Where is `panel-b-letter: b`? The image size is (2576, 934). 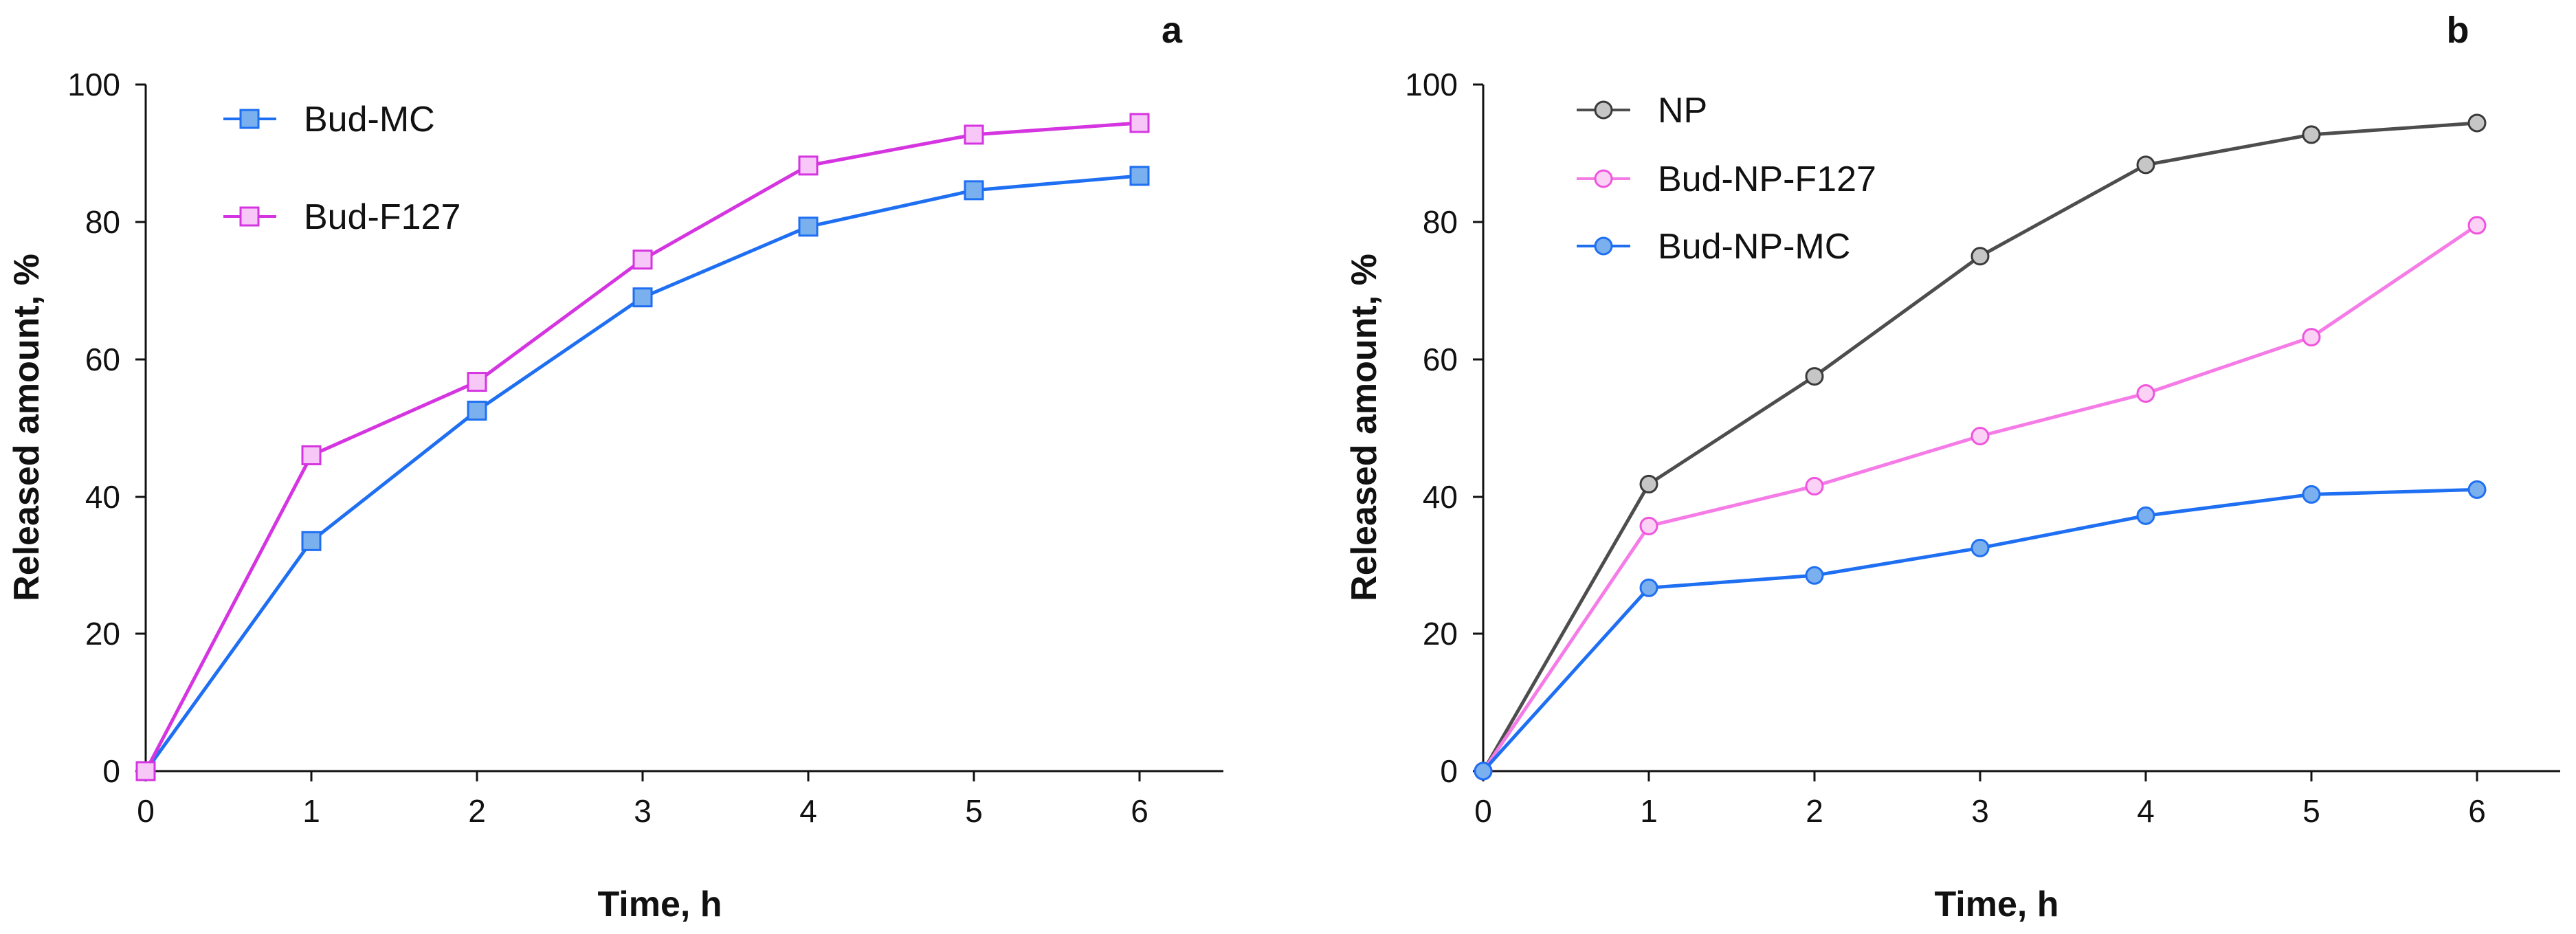
panel-b-letter: b is located at coordinates (2458, 31).